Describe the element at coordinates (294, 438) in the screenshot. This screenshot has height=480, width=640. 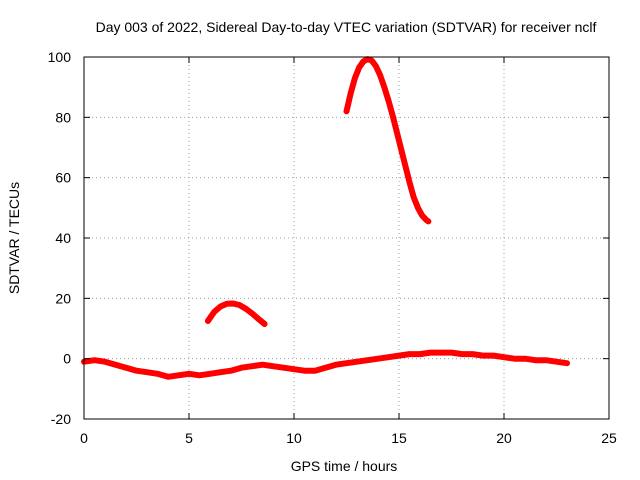
I see `x-tick-label: 10` at that location.